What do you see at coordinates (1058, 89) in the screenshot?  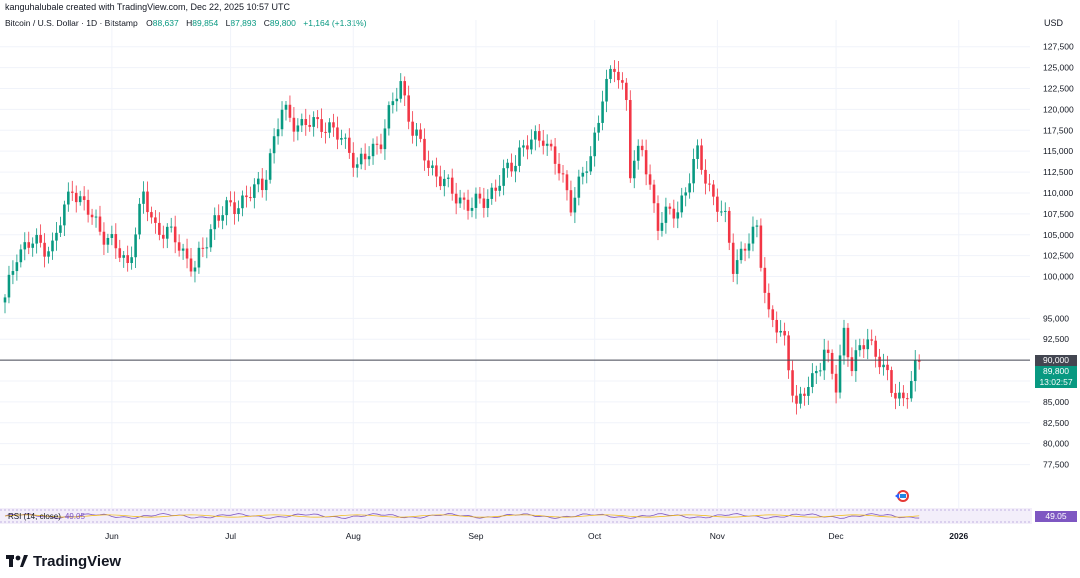 I see `y-tick-label: 122,500` at bounding box center [1058, 89].